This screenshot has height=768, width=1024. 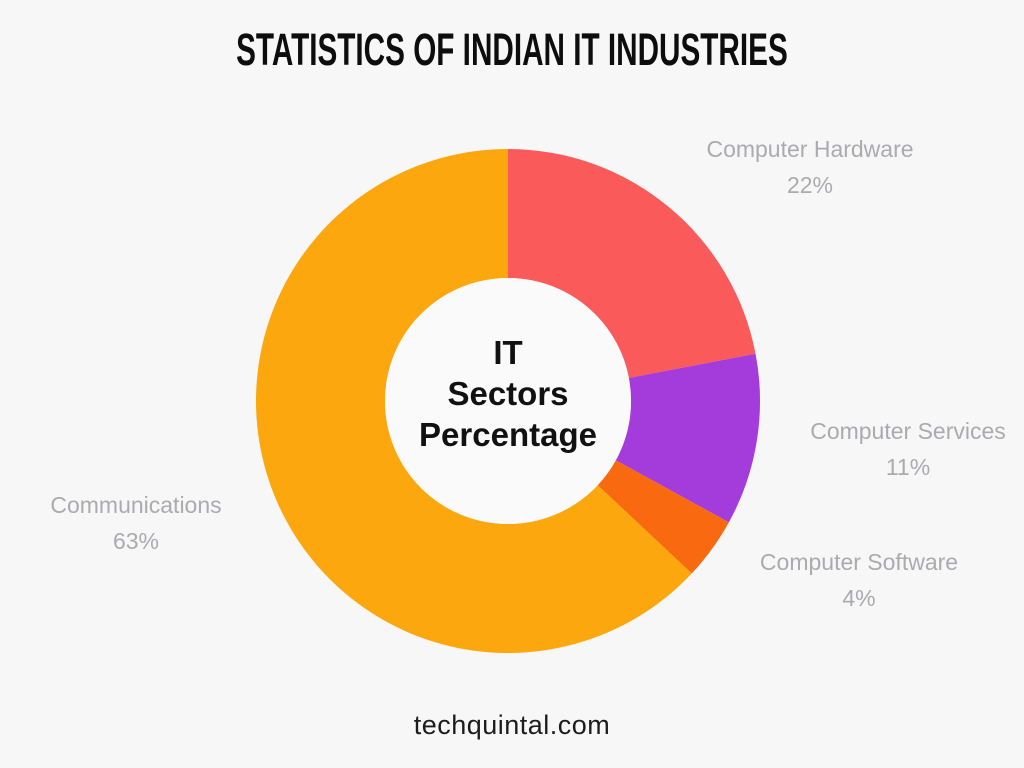 I want to click on page-title: STATISTICS OF INDIAN IT INDUSTRIES, so click(x=512, y=49).